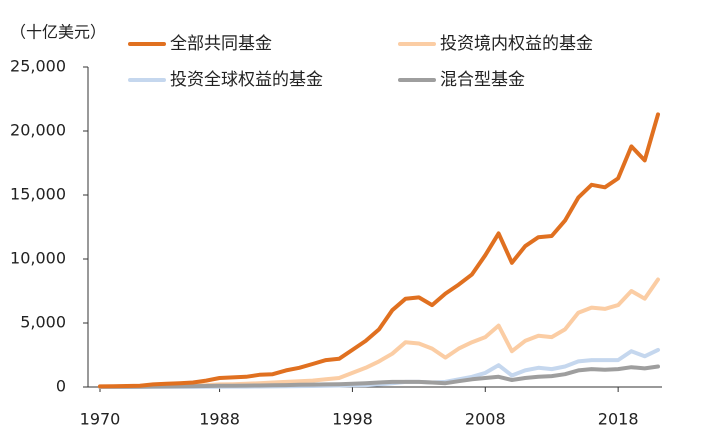 The width and height of the screenshot is (701, 444). I want to click on x-tick-label: 2018, so click(618, 419).